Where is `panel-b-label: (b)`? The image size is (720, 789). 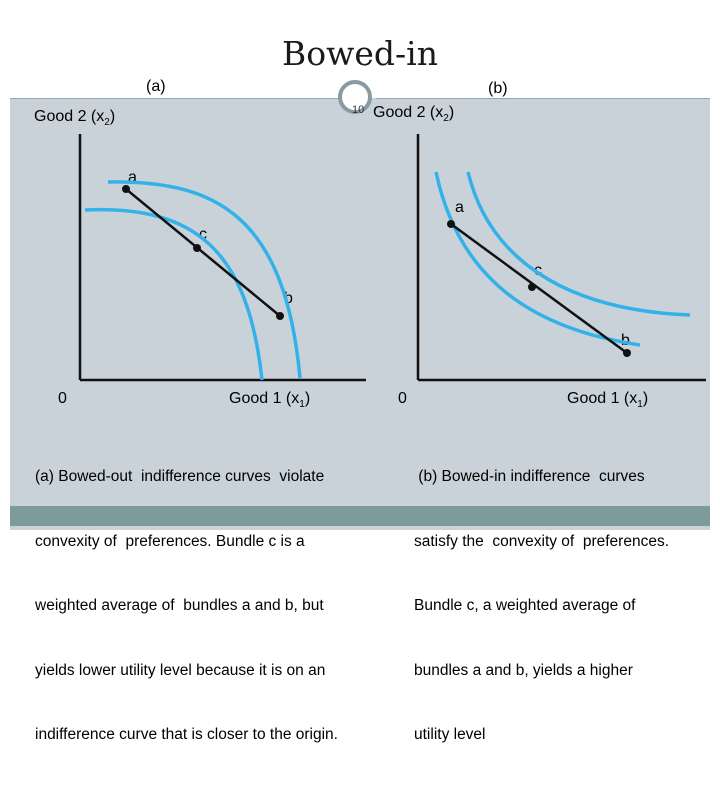 panel-b-label: (b) is located at coordinates (498, 88).